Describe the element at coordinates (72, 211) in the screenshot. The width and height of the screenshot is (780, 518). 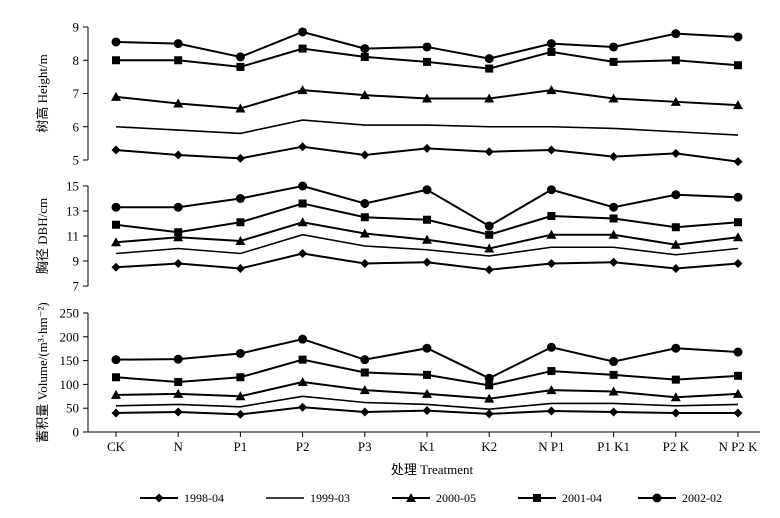
I see `y-tick-label: 13` at that location.